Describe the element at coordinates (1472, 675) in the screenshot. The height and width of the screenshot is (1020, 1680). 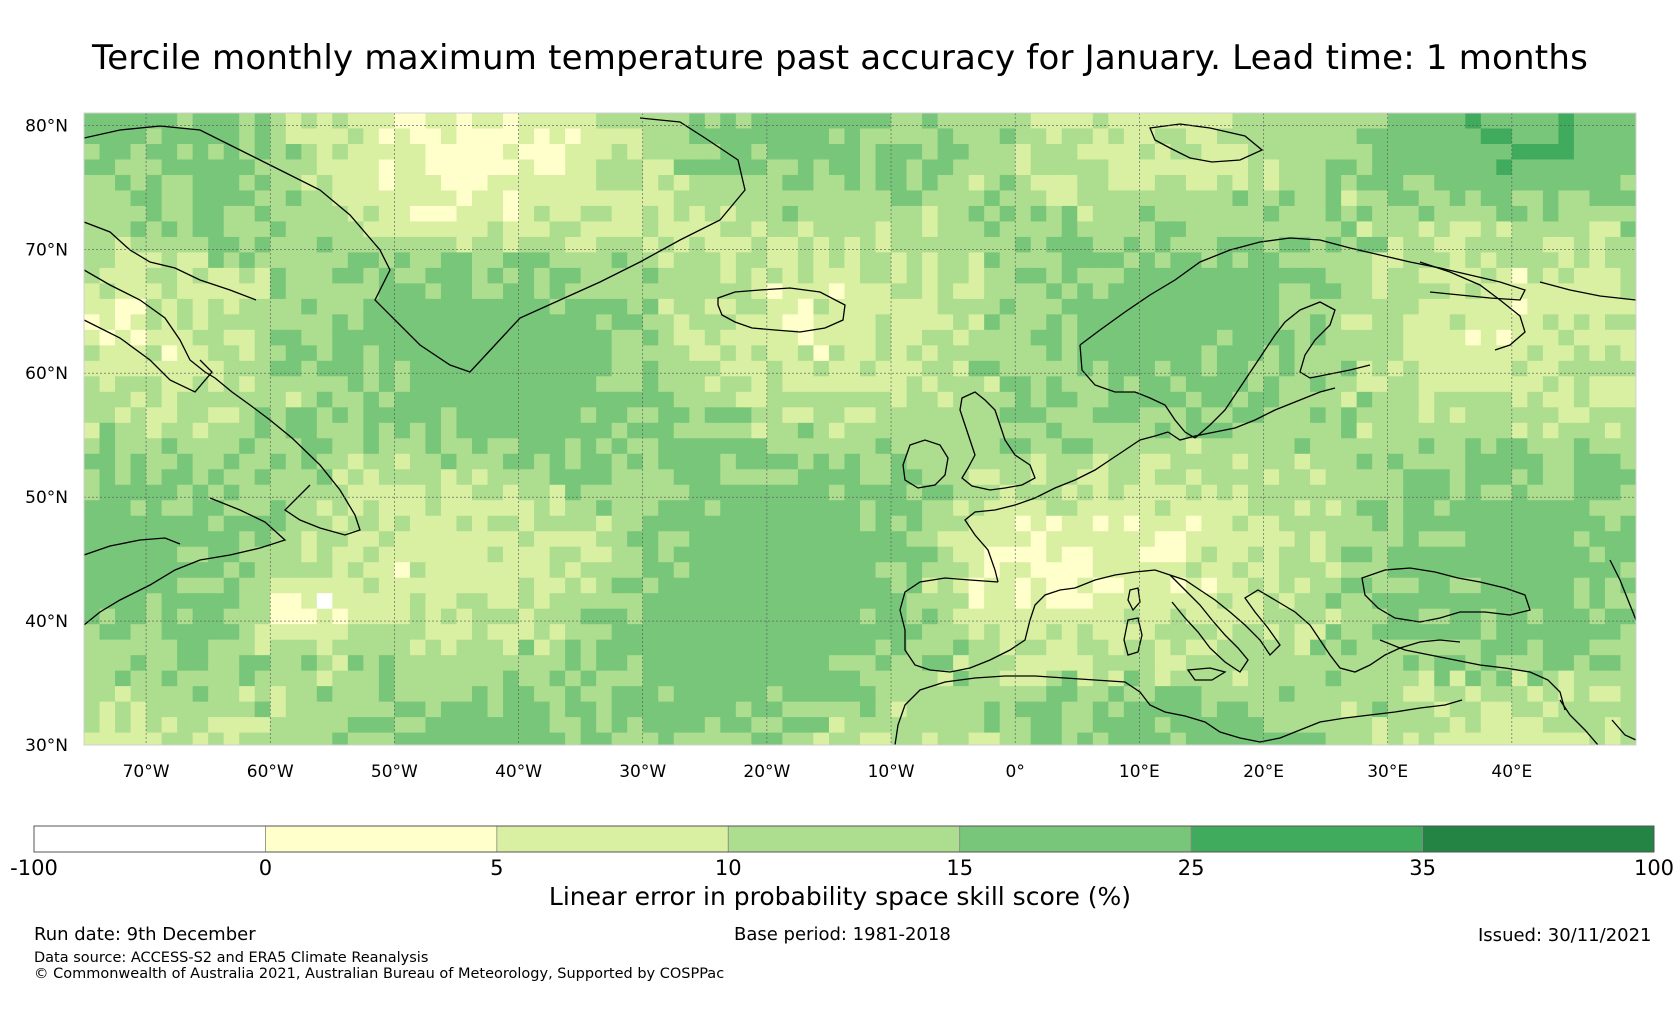
I see `anatolia-coast` at that location.